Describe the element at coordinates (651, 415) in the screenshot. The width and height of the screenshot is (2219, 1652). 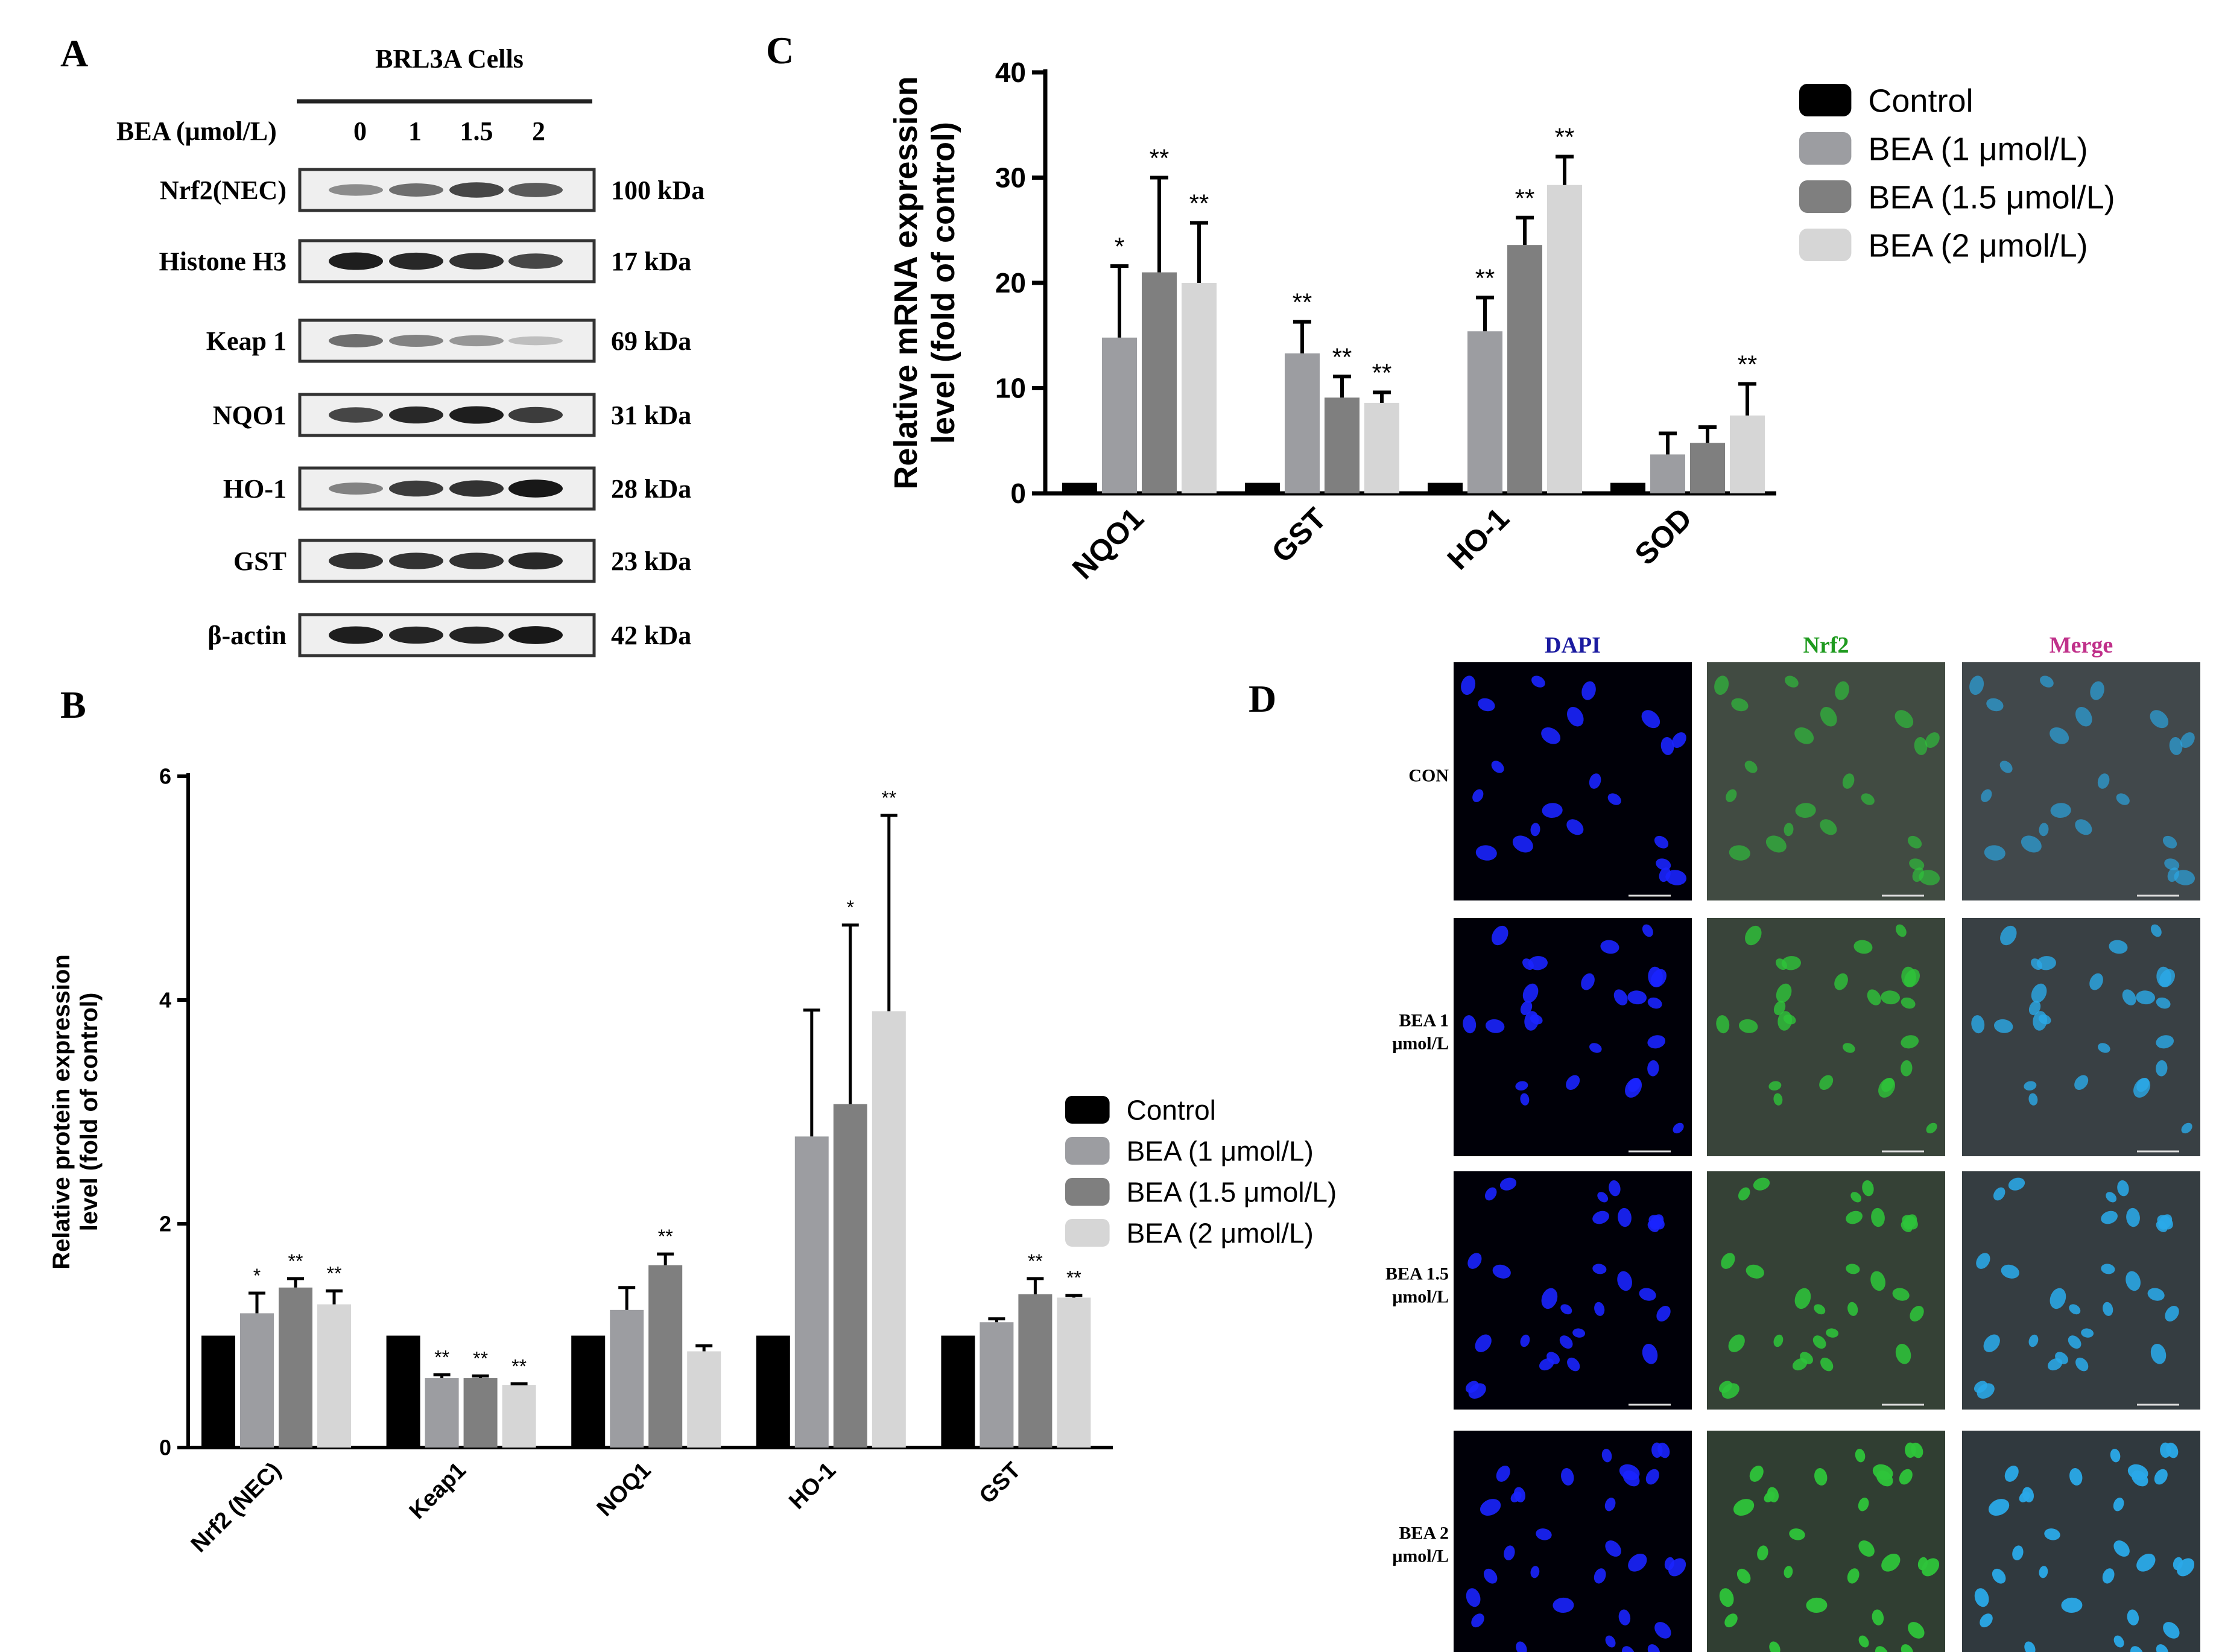
I see `blot-band-size: 31 kDa` at that location.